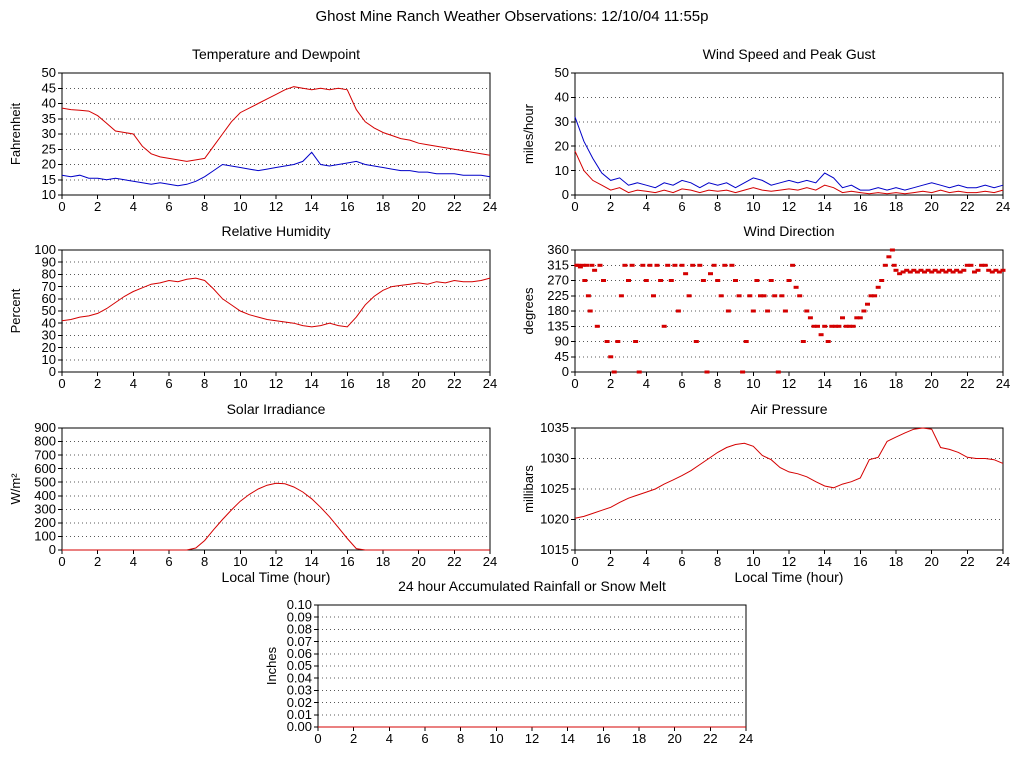  Describe the element at coordinates (168, 206) in the screenshot. I see `svg-text: 6` at that location.